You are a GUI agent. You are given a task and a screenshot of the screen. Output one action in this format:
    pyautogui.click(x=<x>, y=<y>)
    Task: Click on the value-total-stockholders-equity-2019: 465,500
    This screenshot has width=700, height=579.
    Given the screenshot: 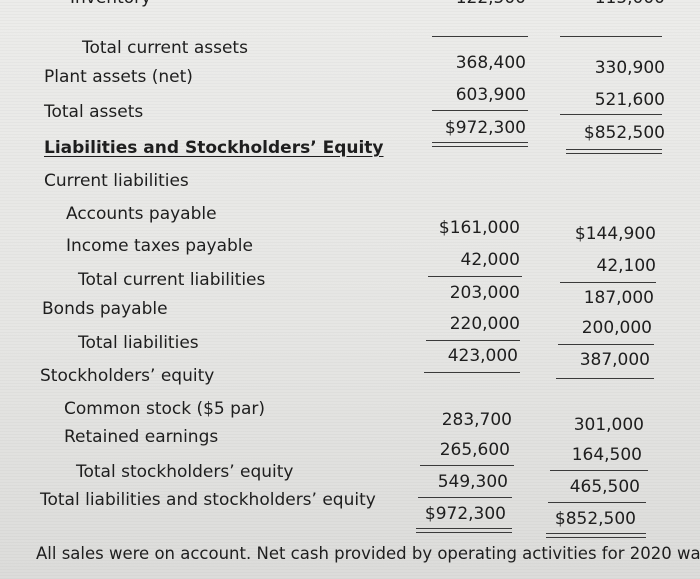 What is the action you would take?
    pyautogui.click(x=604, y=487)
    